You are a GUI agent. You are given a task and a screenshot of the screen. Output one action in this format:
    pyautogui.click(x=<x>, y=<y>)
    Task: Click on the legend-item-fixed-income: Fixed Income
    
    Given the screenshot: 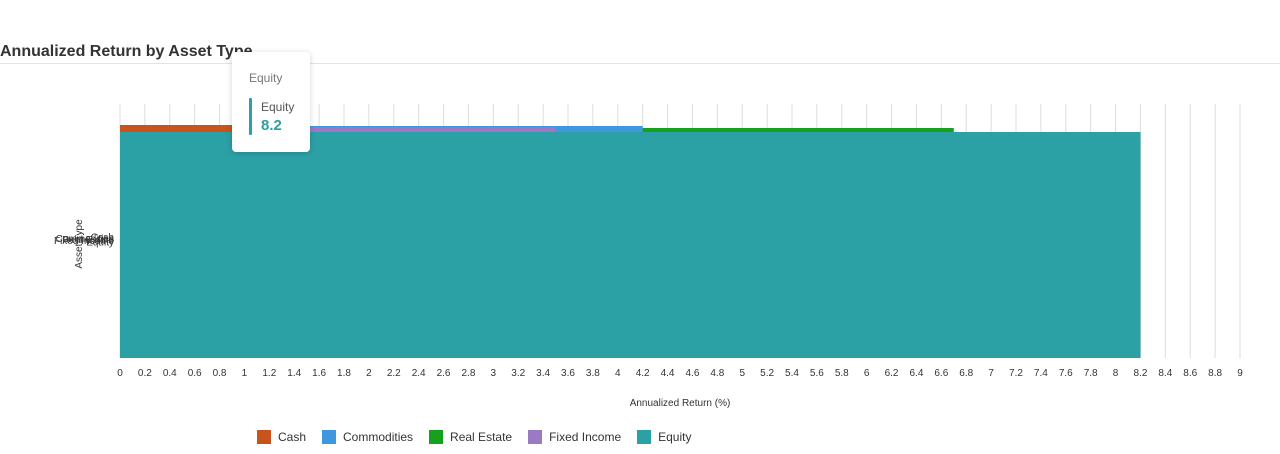 What is the action you would take?
    pyautogui.click(x=574, y=437)
    